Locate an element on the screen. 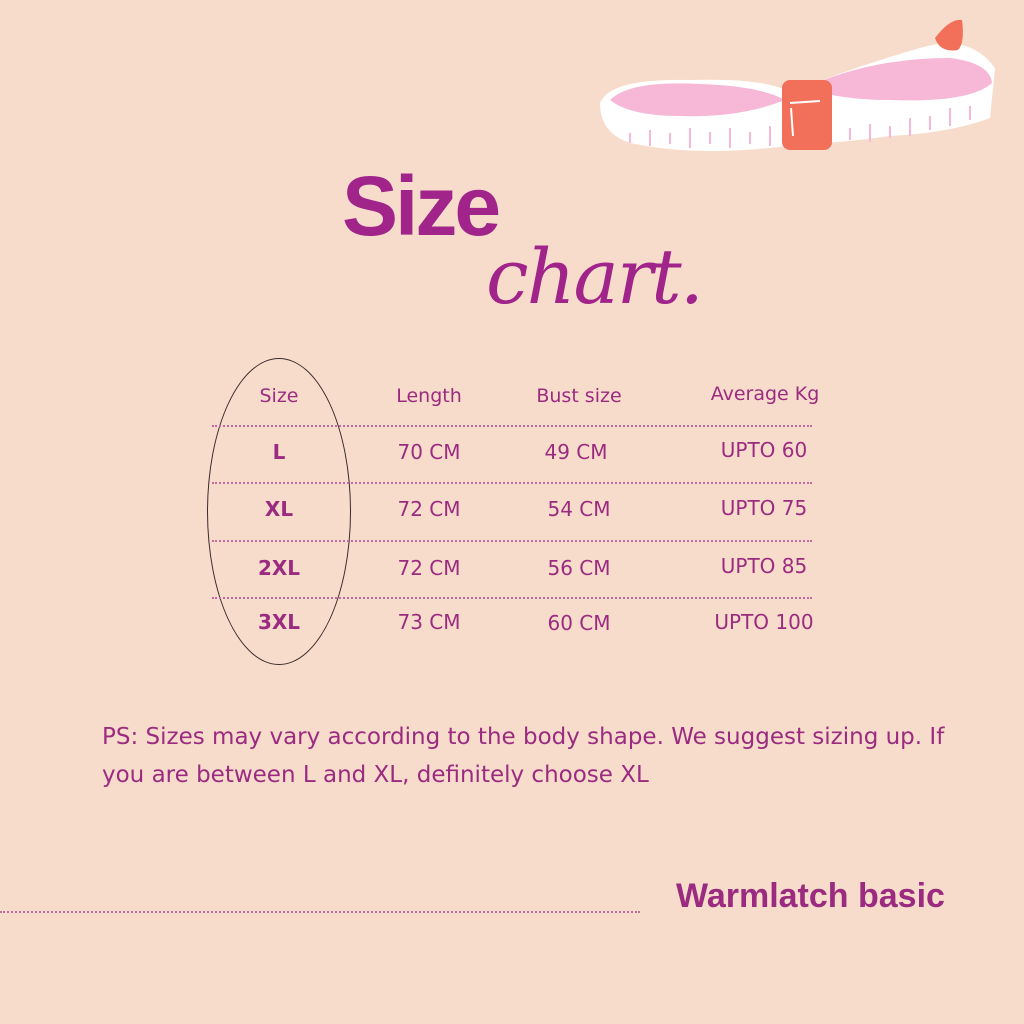 The width and height of the screenshot is (1024, 1024). cell-bust: 60 CM is located at coordinates (579, 623).